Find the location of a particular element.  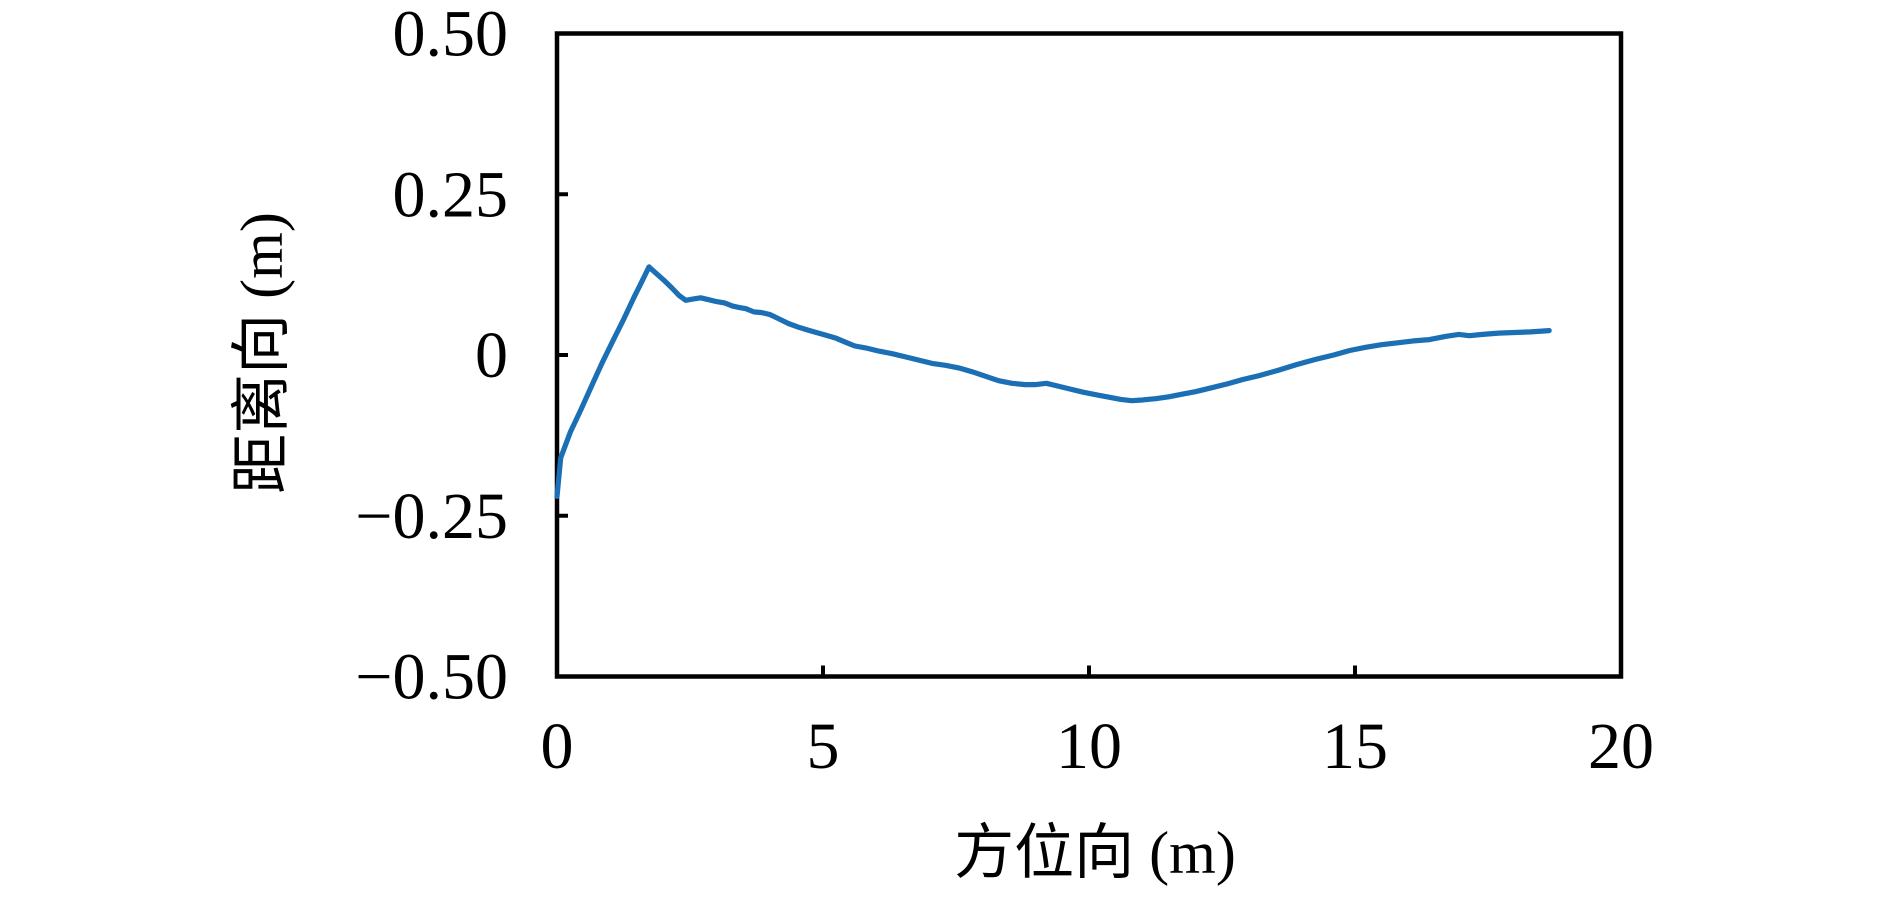

x-tick-label: 0 is located at coordinates (557, 746).